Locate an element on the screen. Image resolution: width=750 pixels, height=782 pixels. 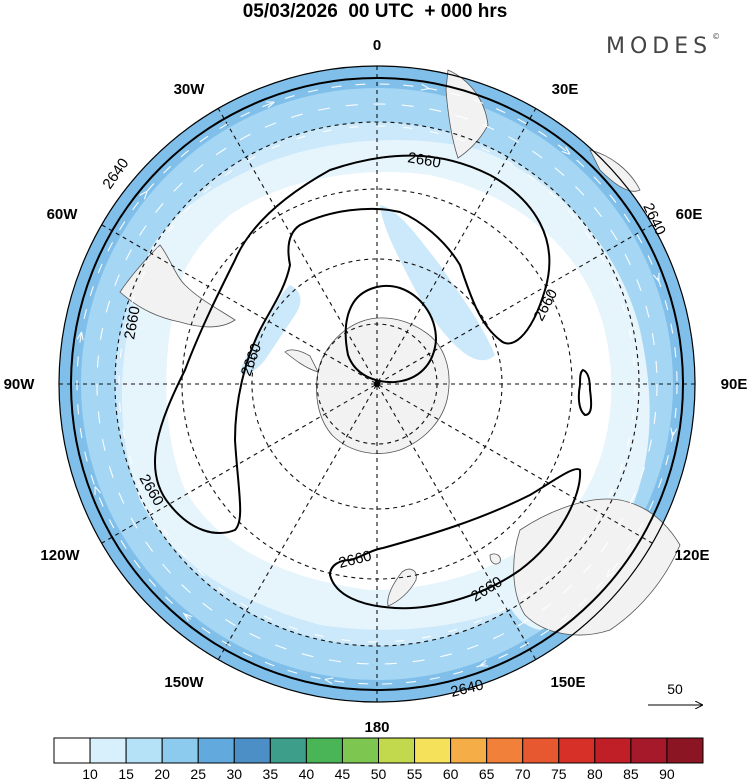
antarctic-peninsula is located at coordinates (301, 361).